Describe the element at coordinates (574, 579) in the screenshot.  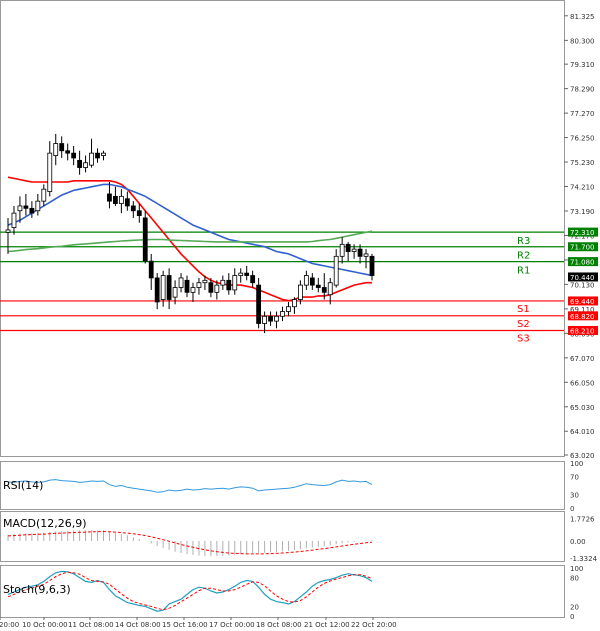
I see `stoch-tick-label-1: 80` at that location.